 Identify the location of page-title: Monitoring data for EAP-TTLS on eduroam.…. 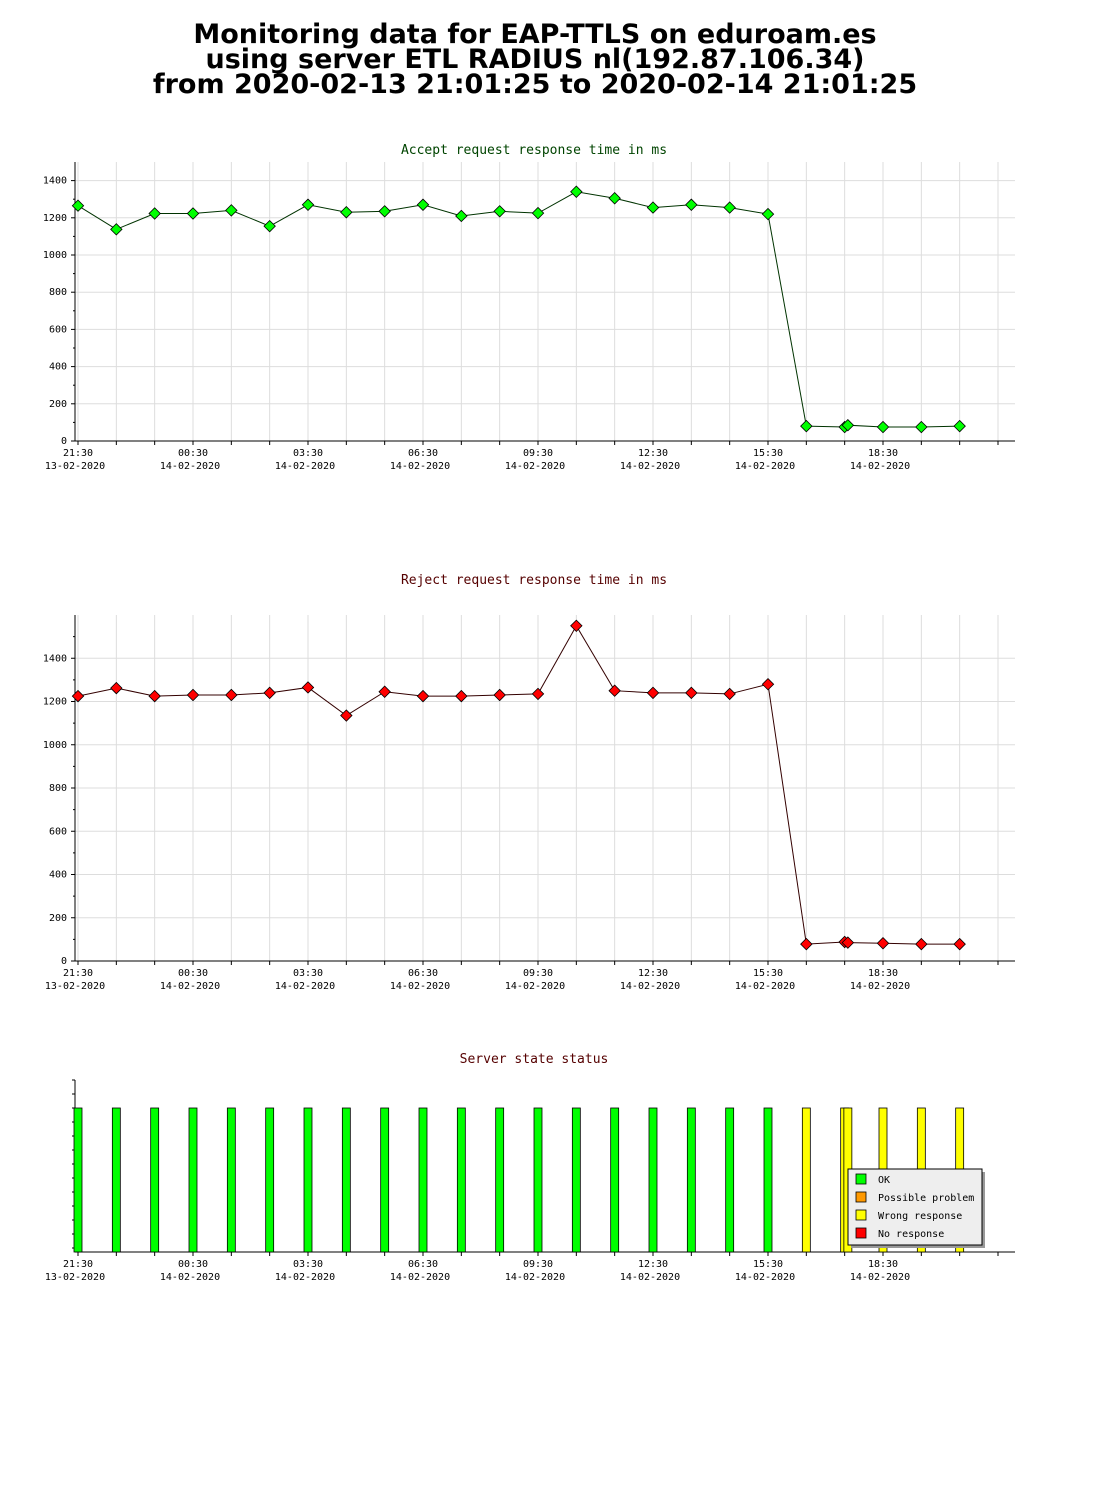
(535, 58).